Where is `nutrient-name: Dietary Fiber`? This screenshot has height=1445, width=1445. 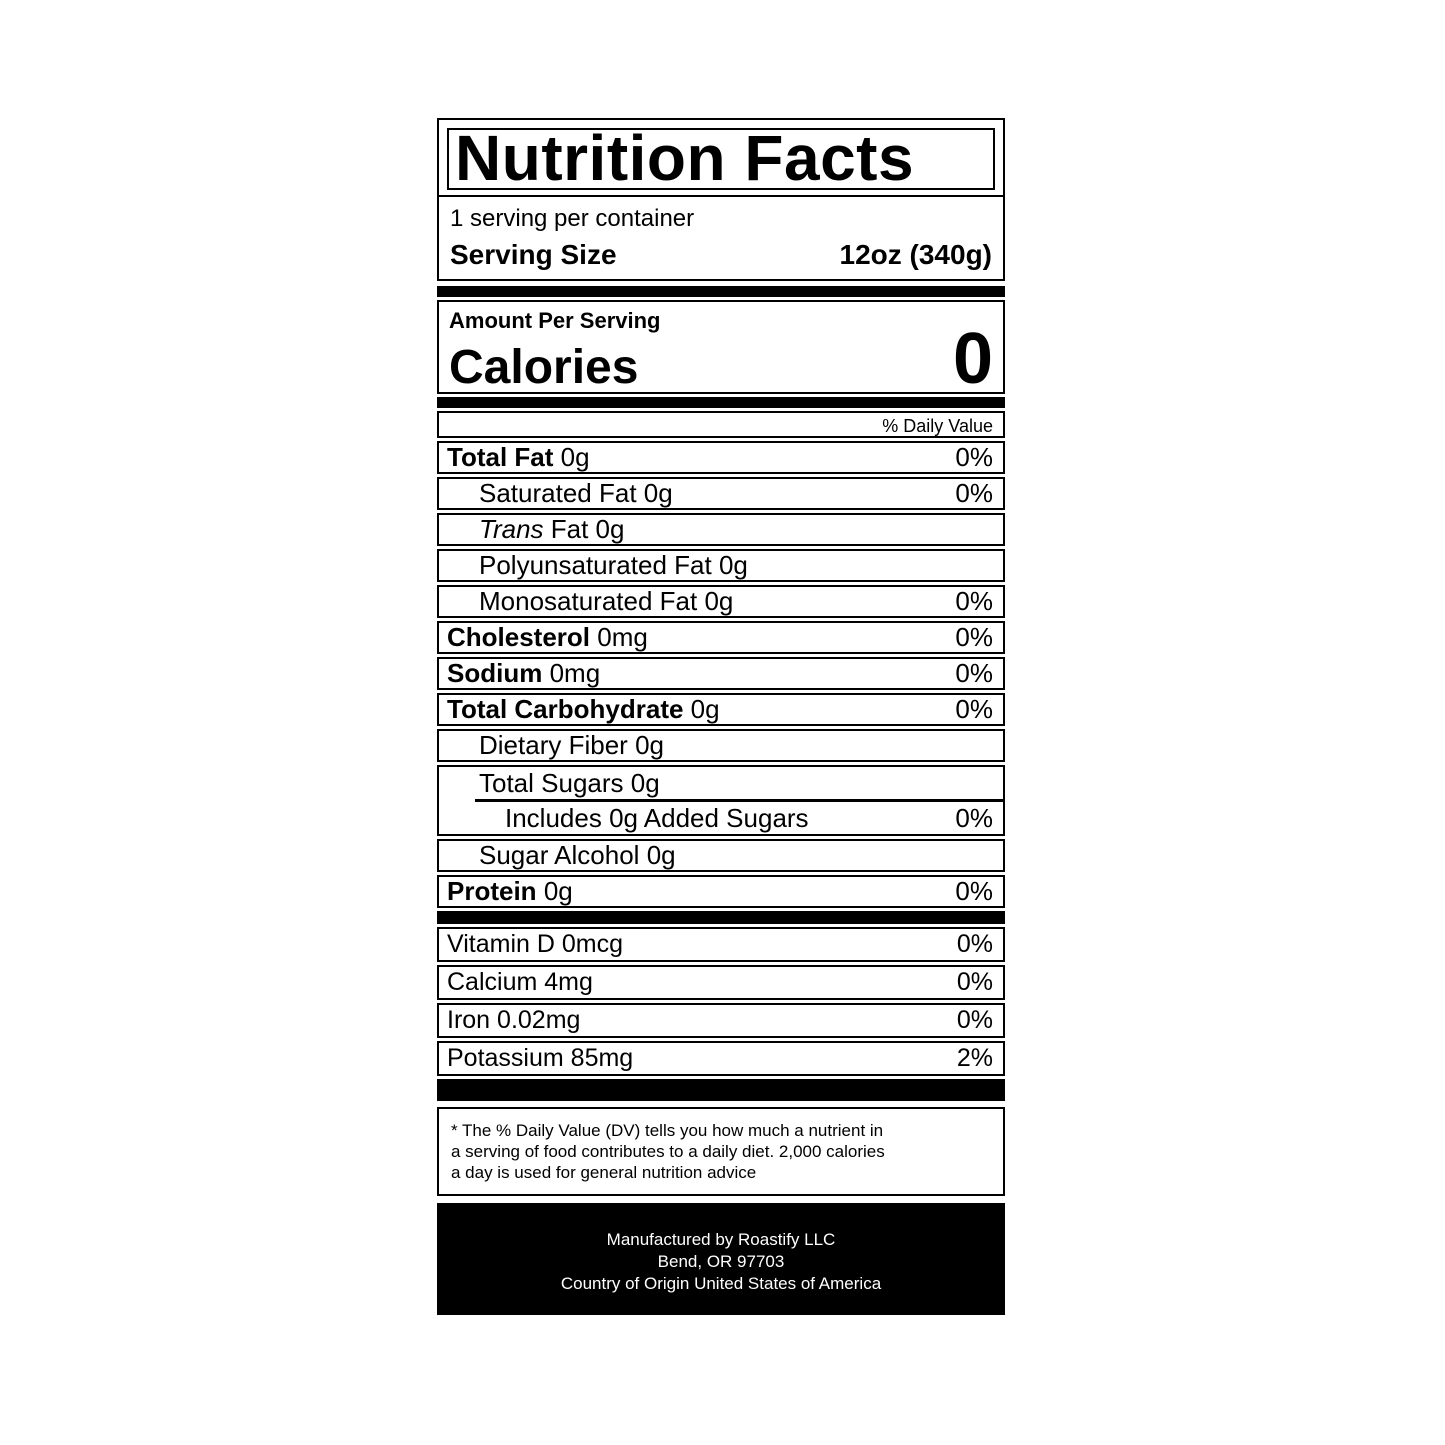
nutrient-name: Dietary Fiber is located at coordinates (553, 745).